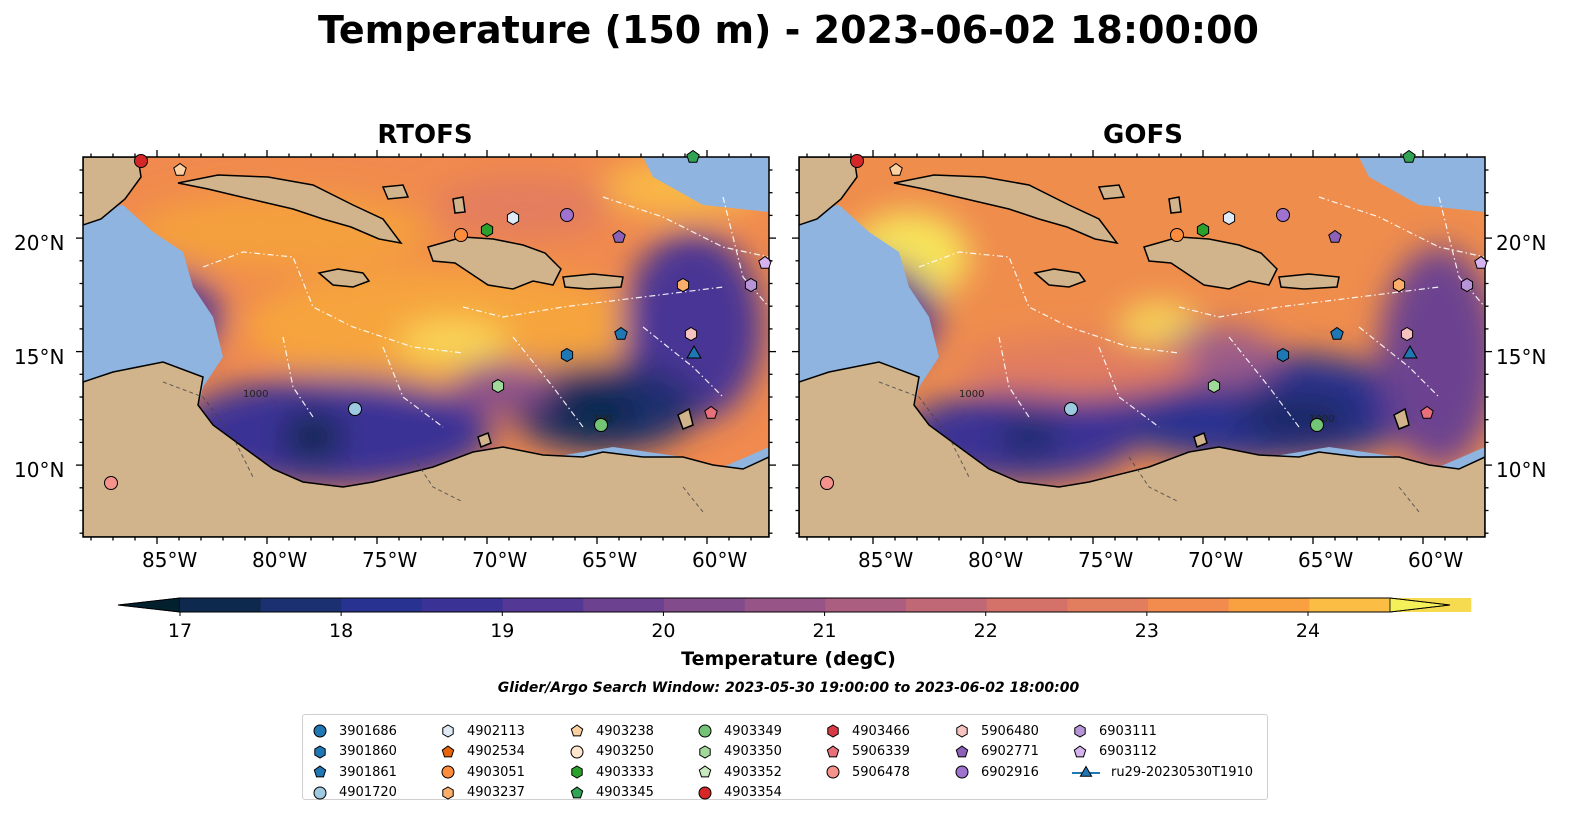  Describe the element at coordinates (625, 731) in the screenshot. I see `legend-label: 4903238` at that location.